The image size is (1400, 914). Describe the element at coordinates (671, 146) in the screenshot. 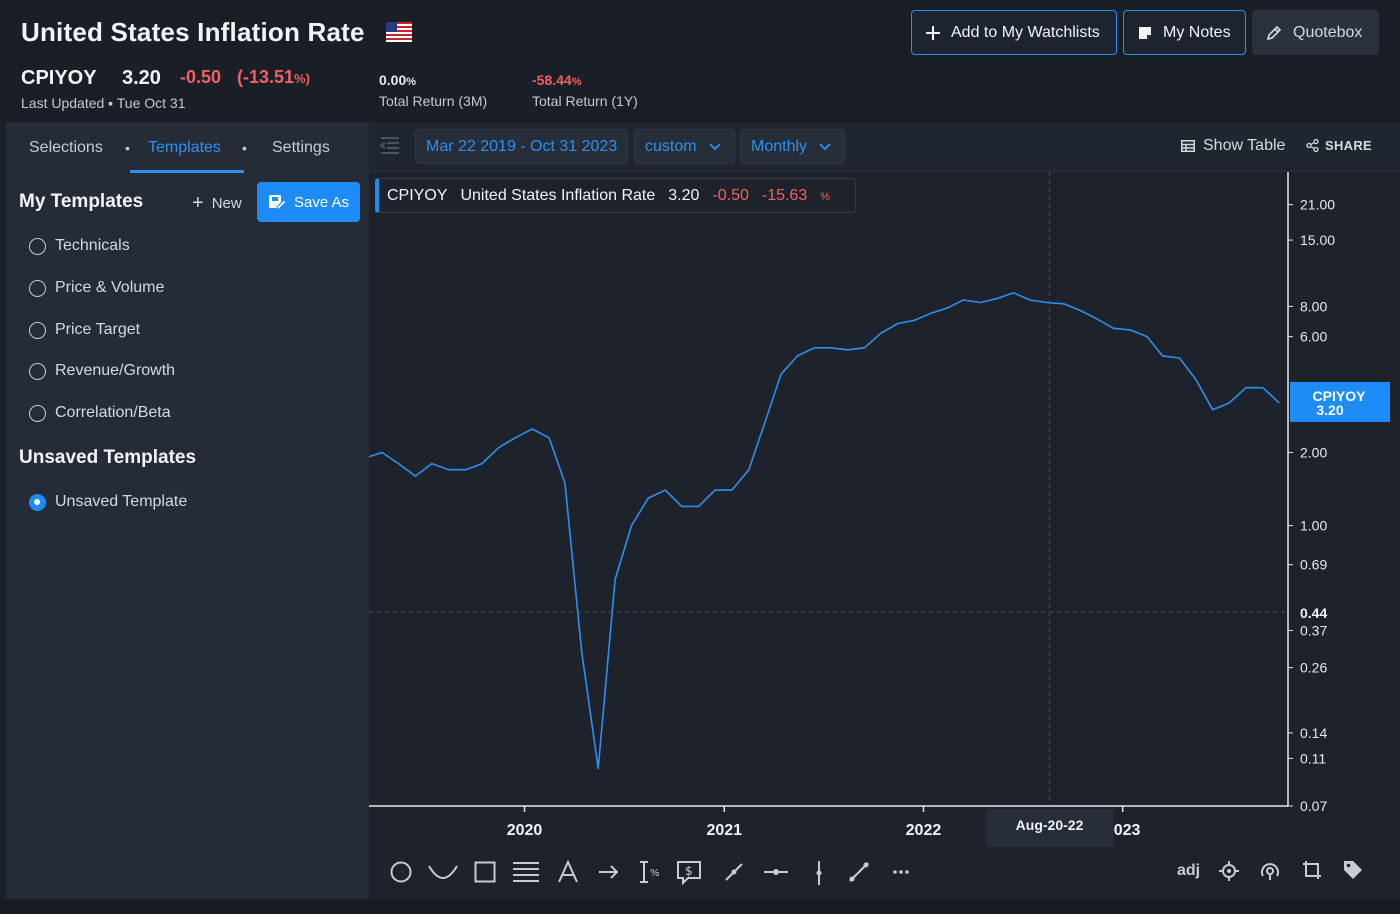

I see `range-mode-label: custom` at that location.